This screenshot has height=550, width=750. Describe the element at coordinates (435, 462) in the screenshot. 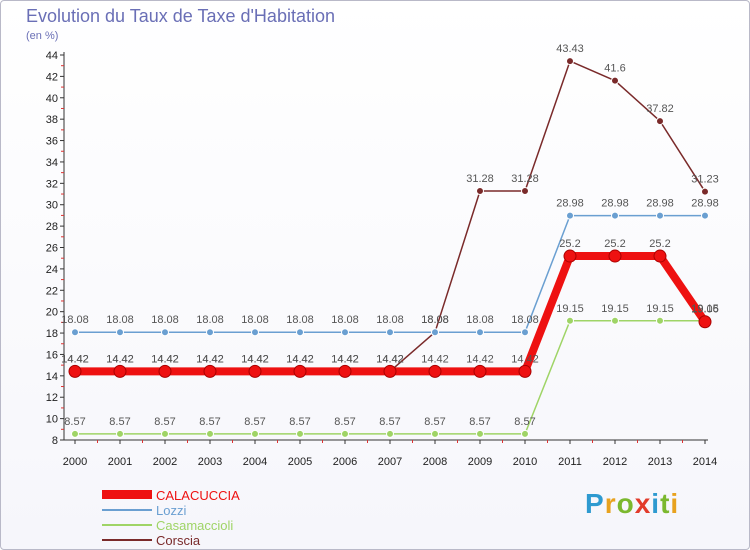

I see `x-tick-label: 2008` at that location.